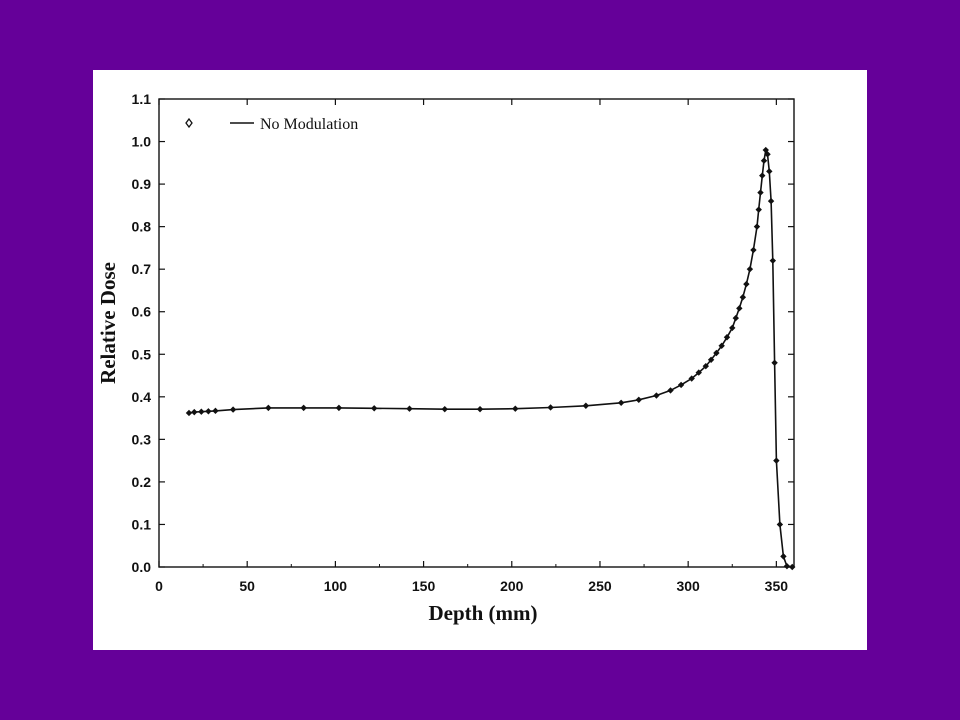 Image resolution: width=960 pixels, height=720 pixels. What do you see at coordinates (108, 323) in the screenshot?
I see `y-axis-title: Relative Dose` at bounding box center [108, 323].